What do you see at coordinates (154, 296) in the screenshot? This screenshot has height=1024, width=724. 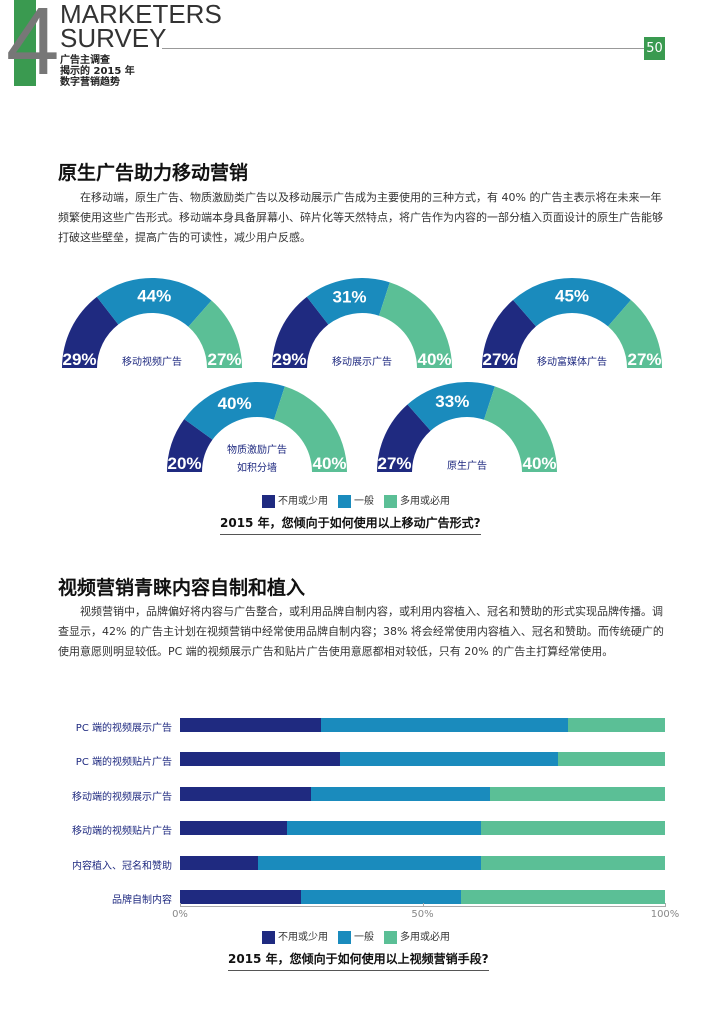 I see `donut-value-label: 44%` at bounding box center [154, 296].